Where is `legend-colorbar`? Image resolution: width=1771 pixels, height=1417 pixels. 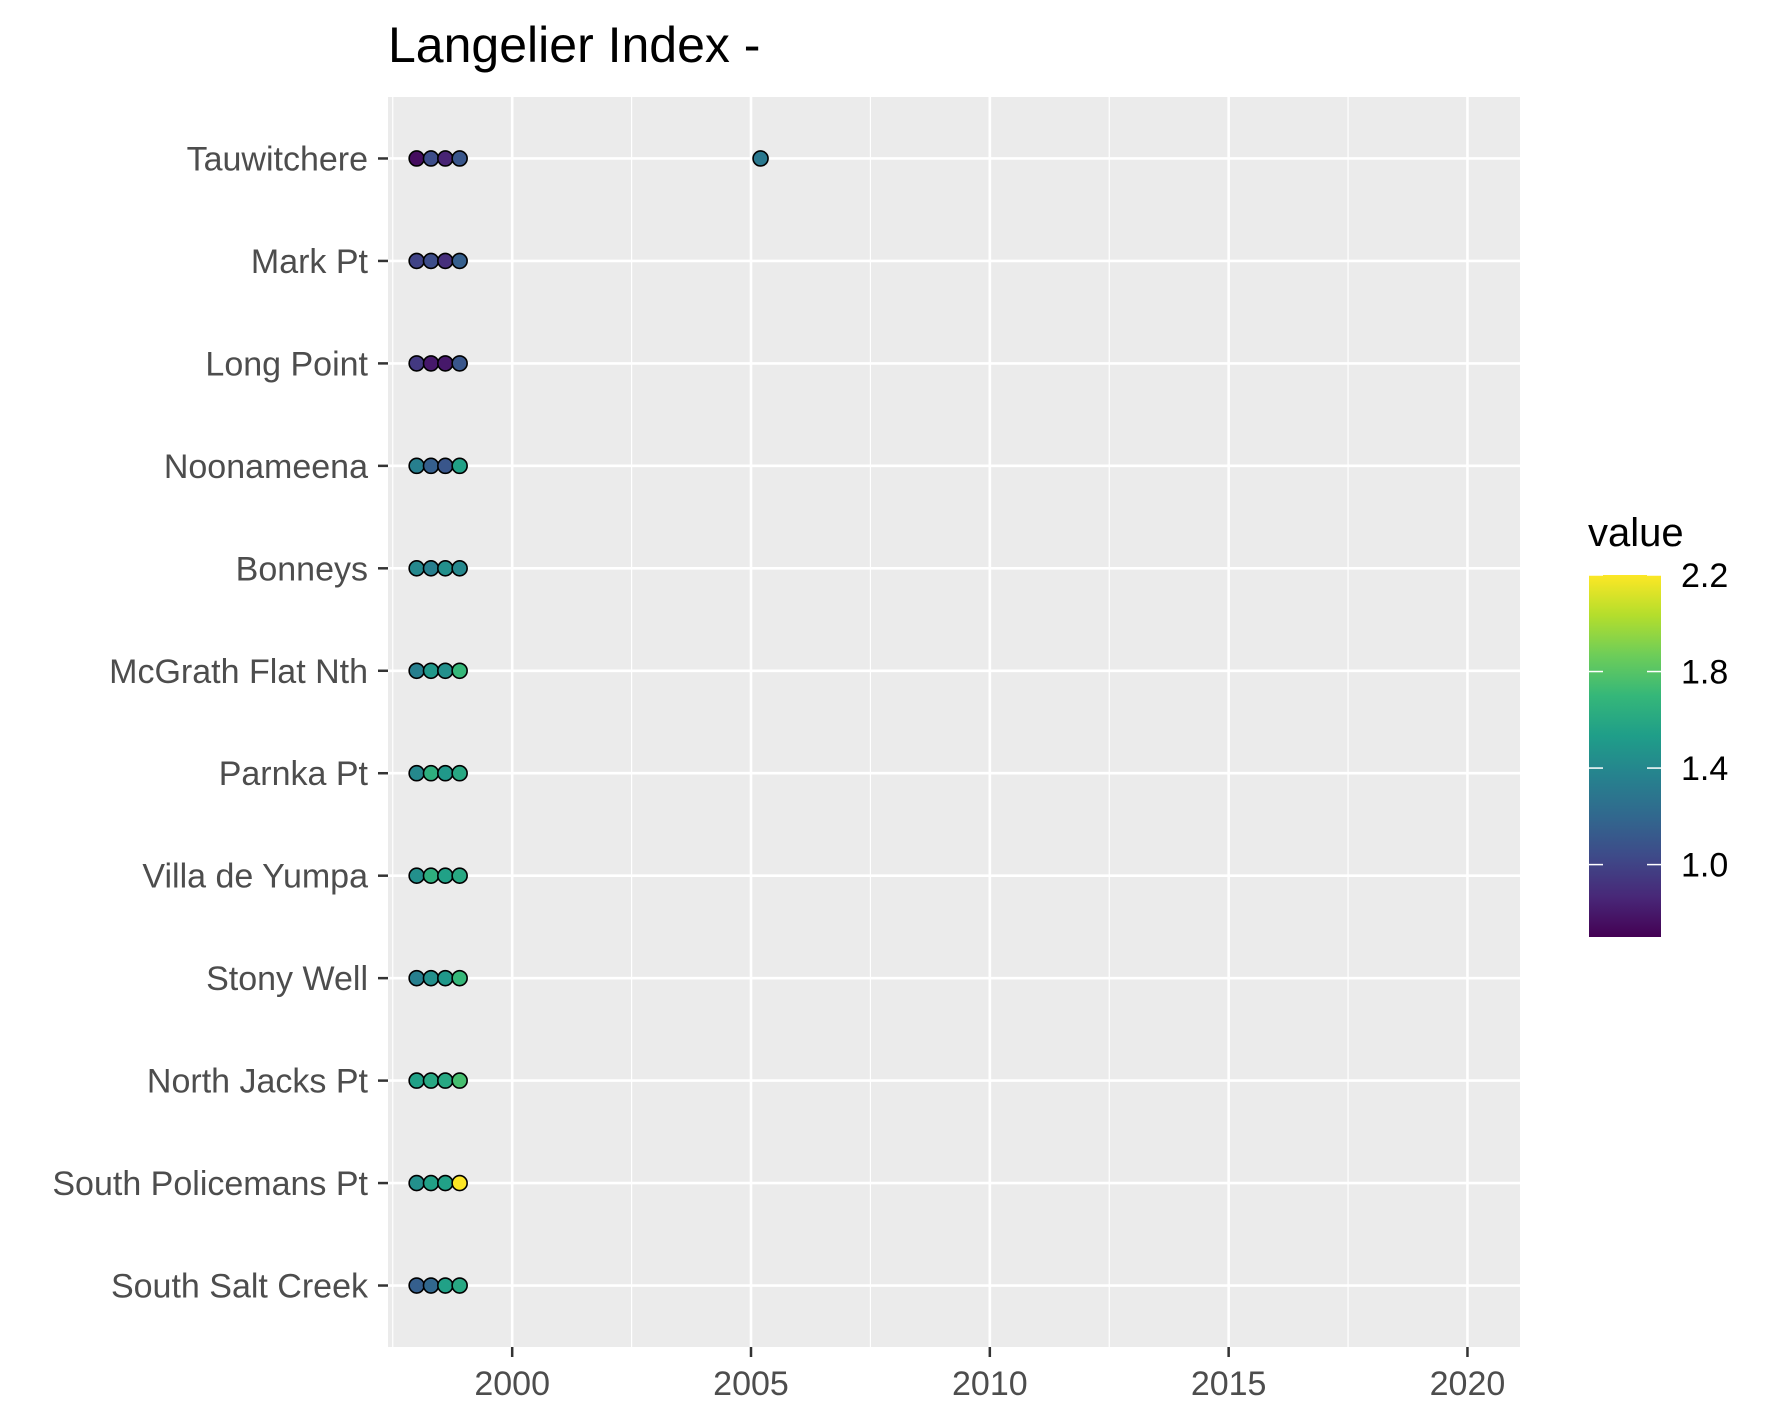 legend-colorbar is located at coordinates (1625, 756).